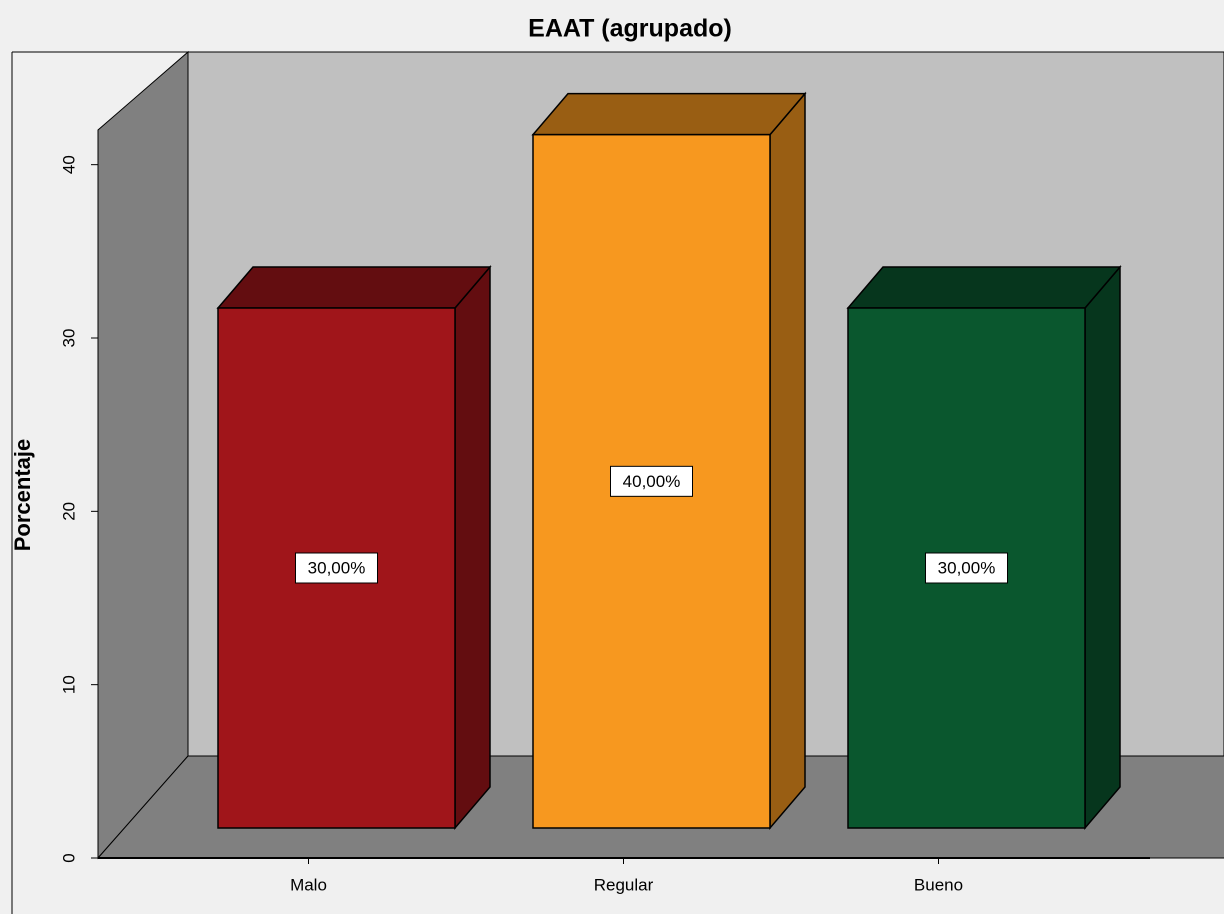 The height and width of the screenshot is (914, 1224). What do you see at coordinates (68, 684) in the screenshot?
I see `y-tick-label: 10` at bounding box center [68, 684].